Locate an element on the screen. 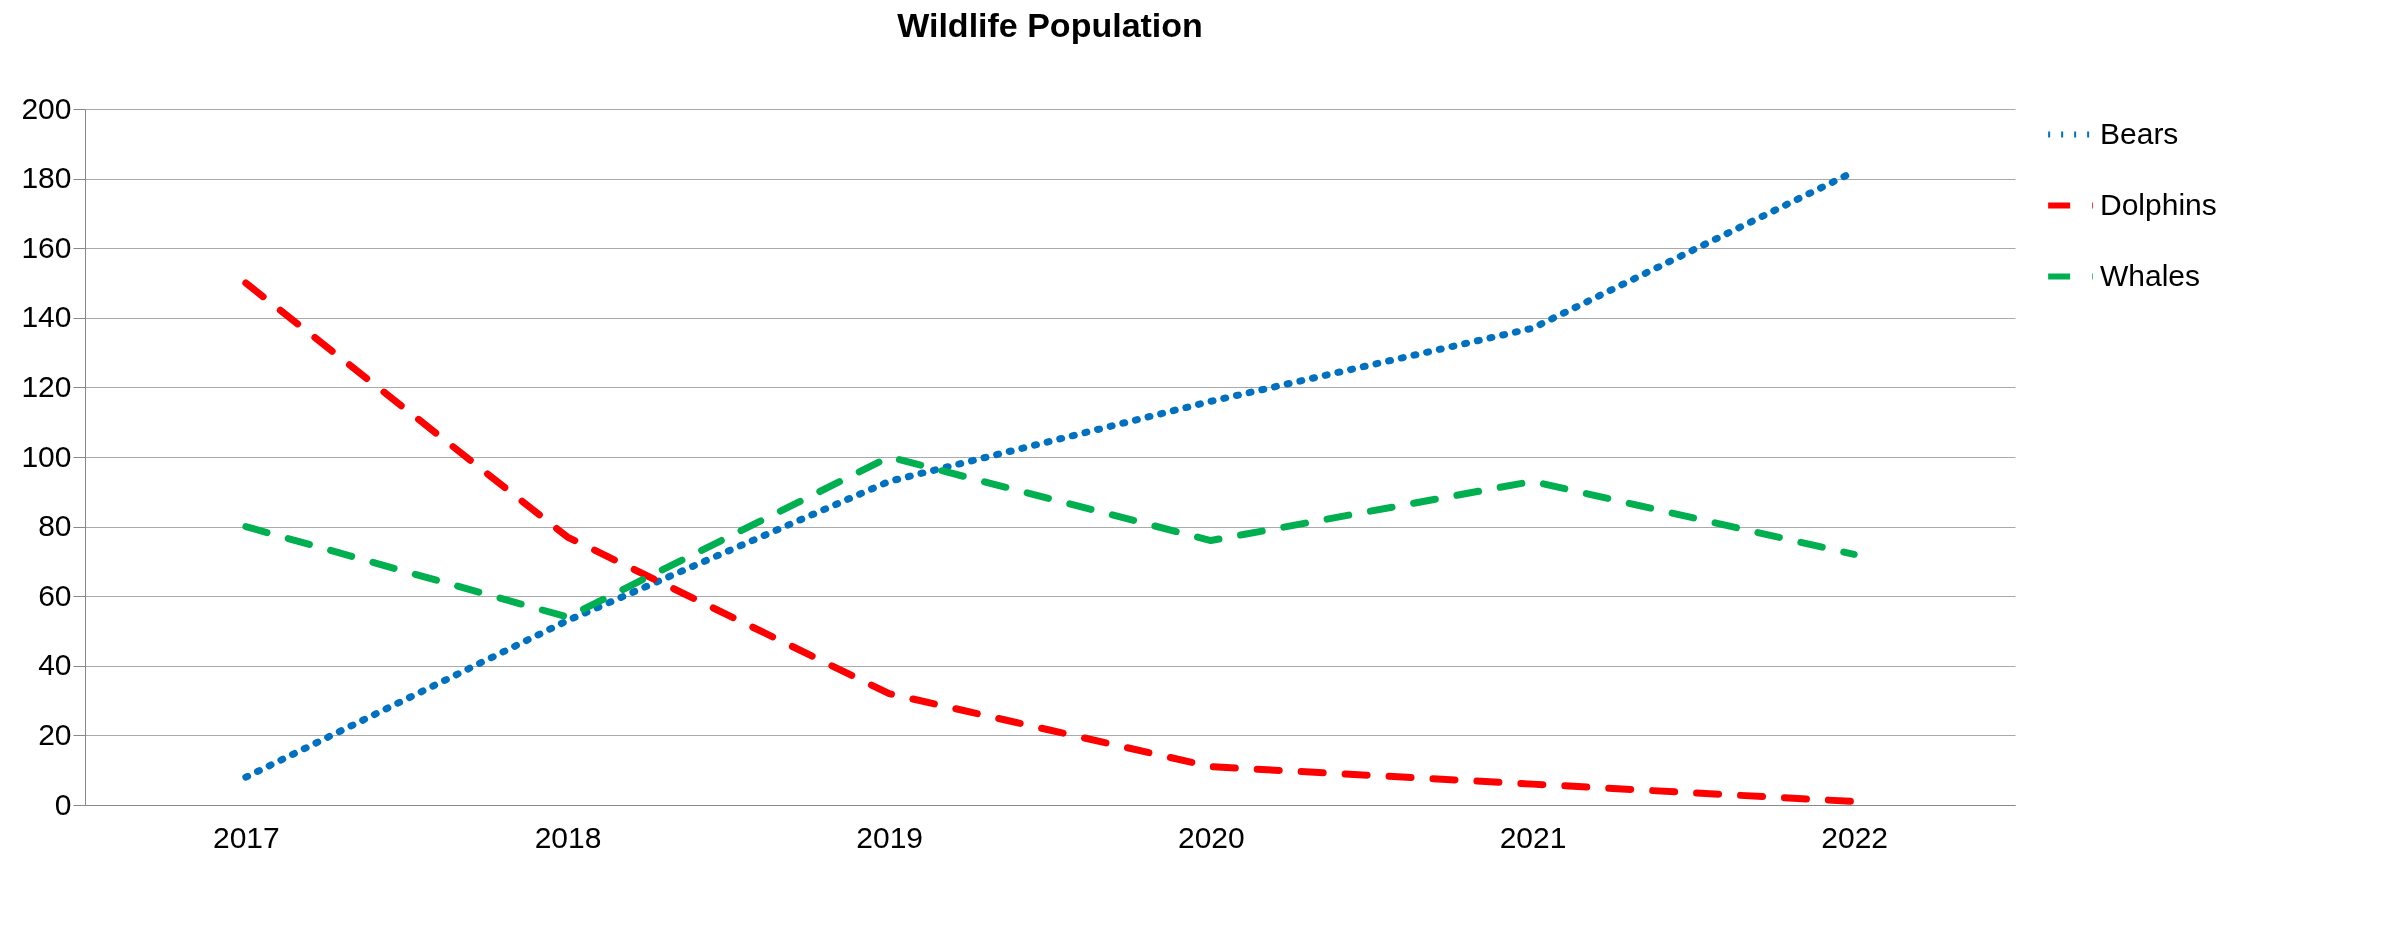  y-tick-label: 80 is located at coordinates (55, 526).